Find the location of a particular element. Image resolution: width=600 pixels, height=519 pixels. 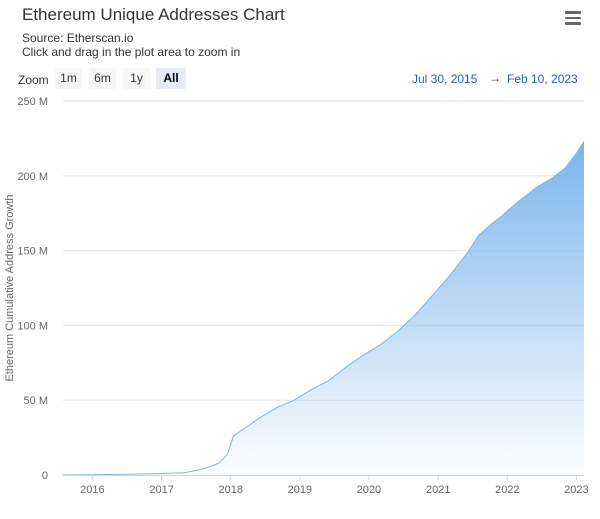

y-axis-title: Ethereum Cumulative Address Growth is located at coordinates (10, 287).